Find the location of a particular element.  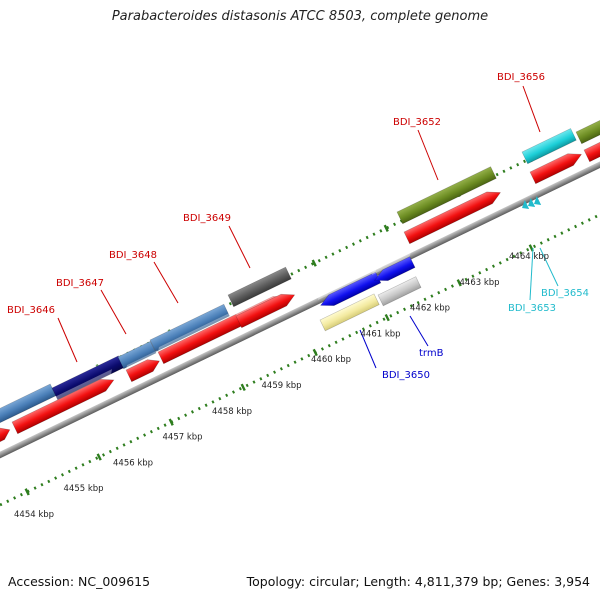

gene-3656b-feature is located at coordinates (587, 127).